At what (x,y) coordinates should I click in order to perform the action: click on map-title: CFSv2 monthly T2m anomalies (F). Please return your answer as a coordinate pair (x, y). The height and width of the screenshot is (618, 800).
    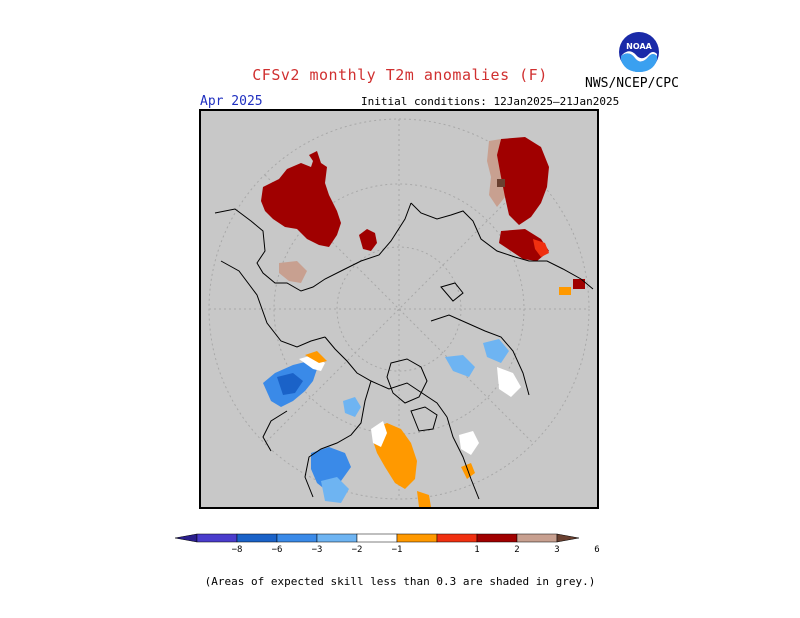
    Looking at the image, I should click on (400, 75).